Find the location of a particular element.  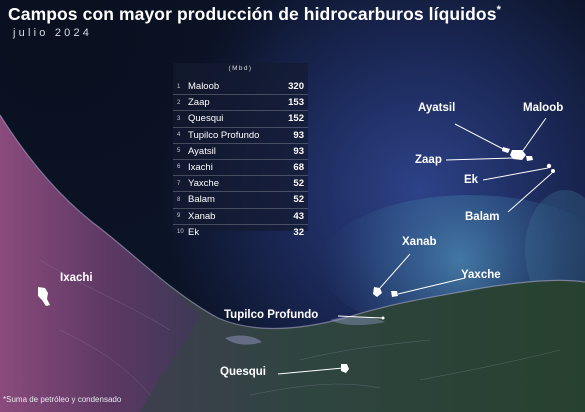

table-row: 1 Maloob 320 is located at coordinates (240, 87).